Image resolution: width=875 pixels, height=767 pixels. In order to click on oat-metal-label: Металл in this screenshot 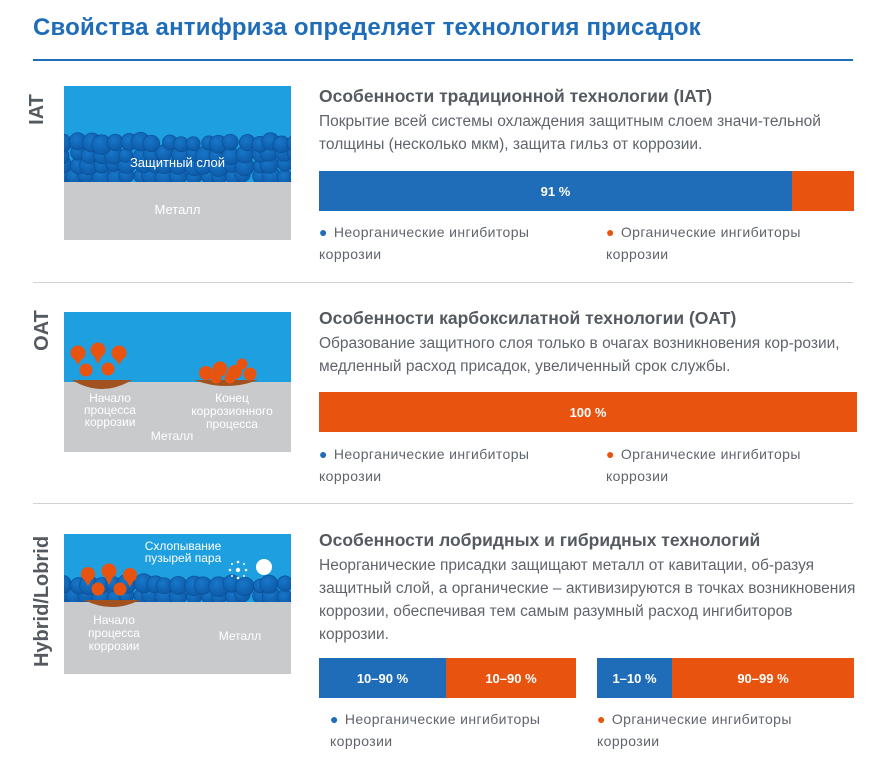, I will do `click(172, 436)`.